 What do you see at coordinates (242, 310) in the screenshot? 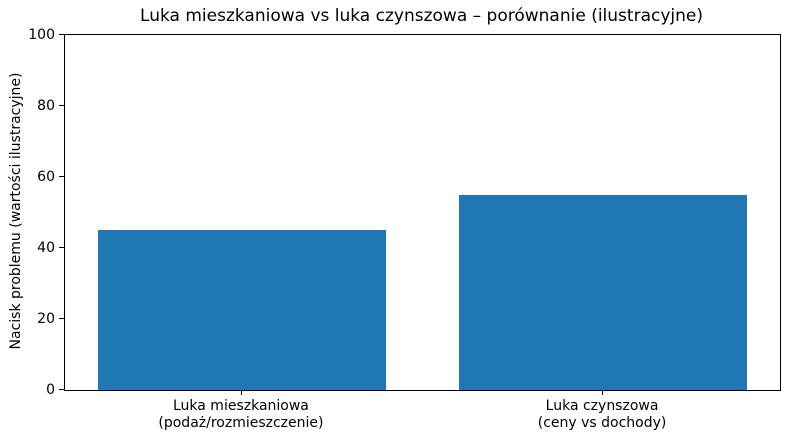
I see `bar` at bounding box center [242, 310].